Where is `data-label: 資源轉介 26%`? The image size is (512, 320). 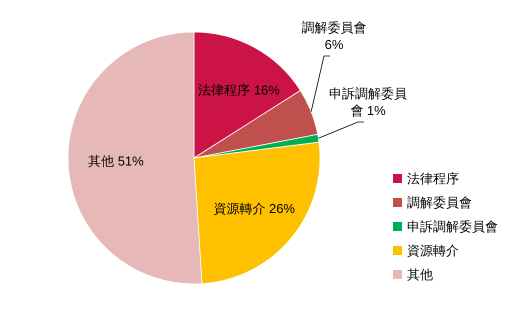 data-label: 資源轉介 26% is located at coordinates (254, 208).